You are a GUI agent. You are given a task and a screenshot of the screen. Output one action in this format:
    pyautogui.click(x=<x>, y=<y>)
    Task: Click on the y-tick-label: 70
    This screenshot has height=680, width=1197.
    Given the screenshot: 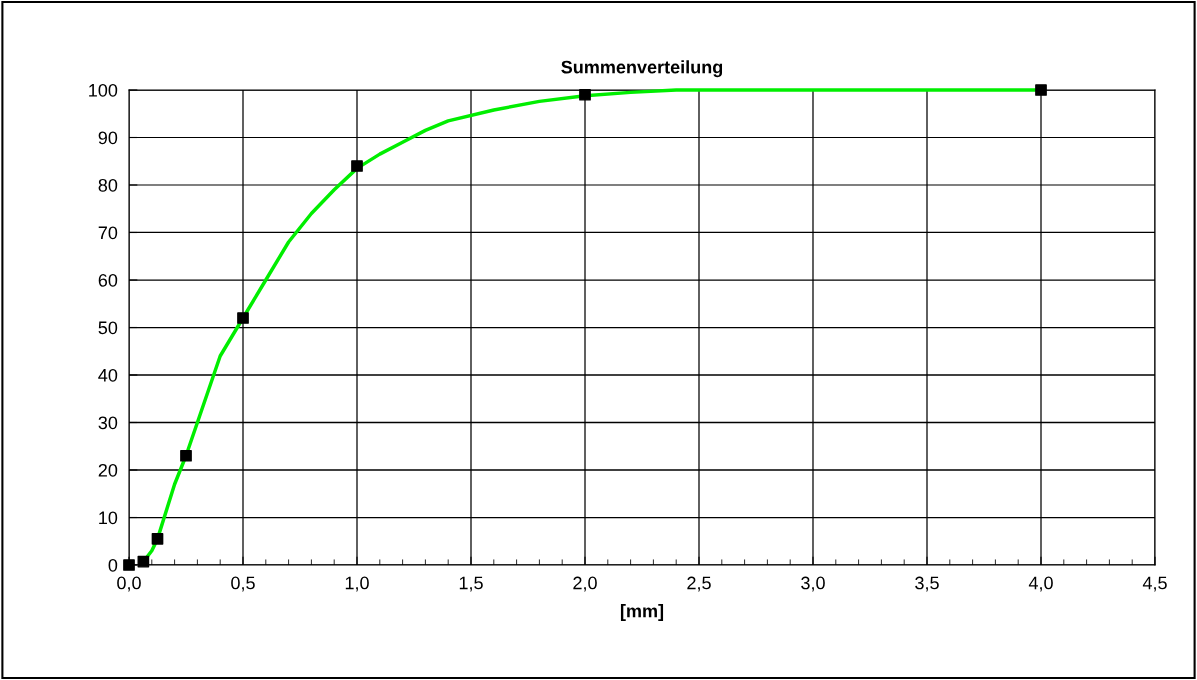 What is the action you would take?
    pyautogui.click(x=108, y=233)
    